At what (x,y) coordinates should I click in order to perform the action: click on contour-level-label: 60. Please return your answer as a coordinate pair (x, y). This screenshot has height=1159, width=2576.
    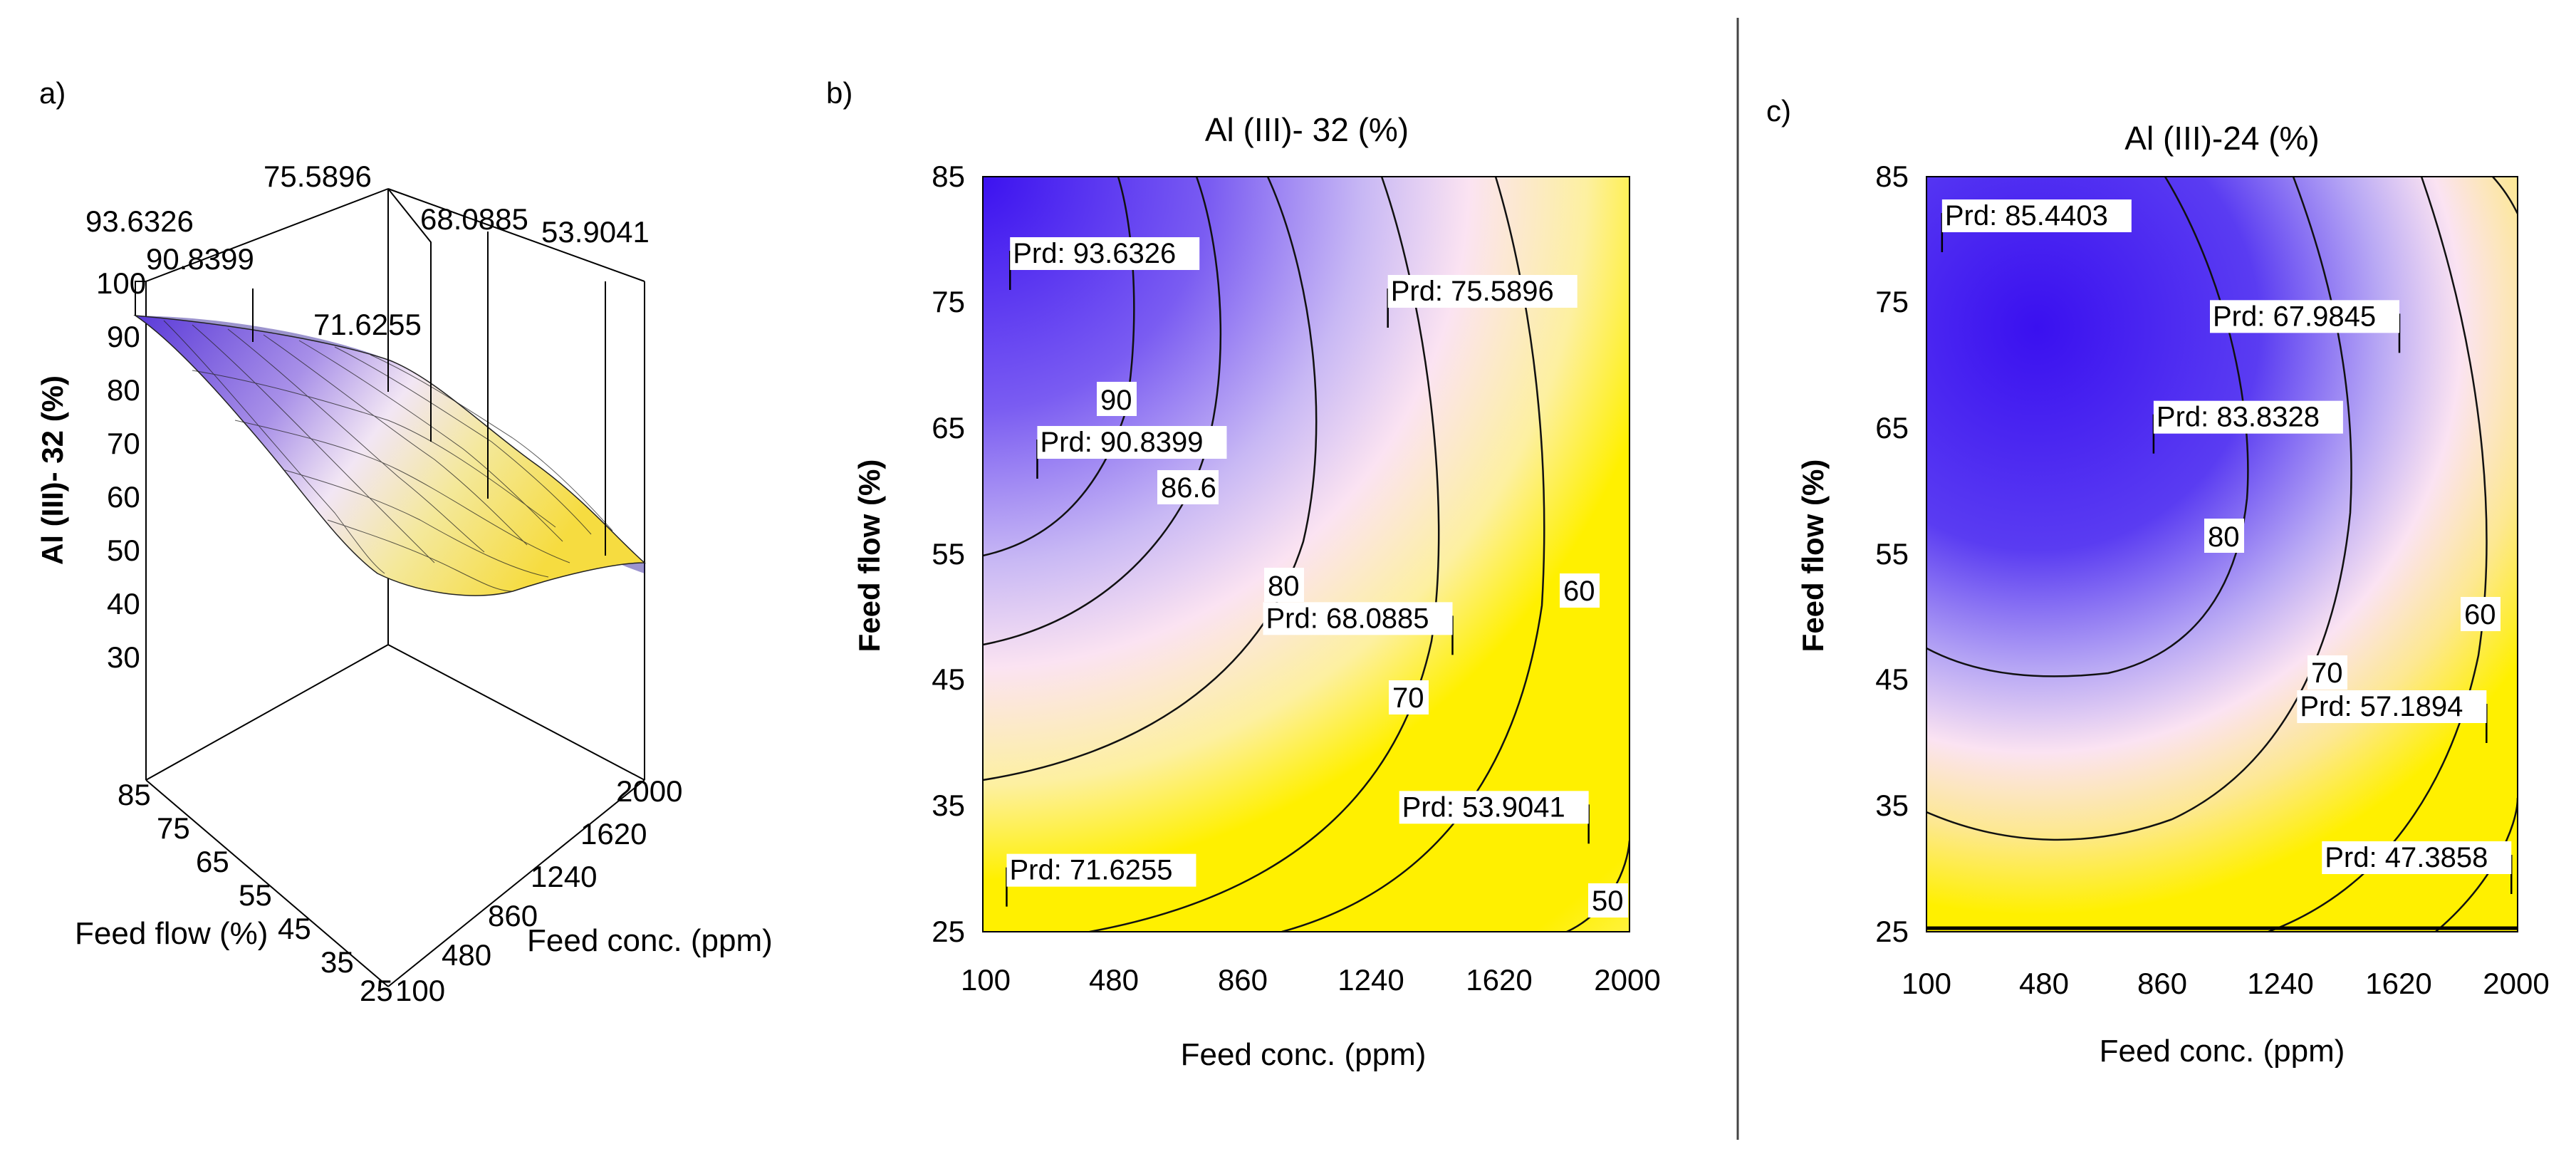
    Looking at the image, I should click on (1579, 592).